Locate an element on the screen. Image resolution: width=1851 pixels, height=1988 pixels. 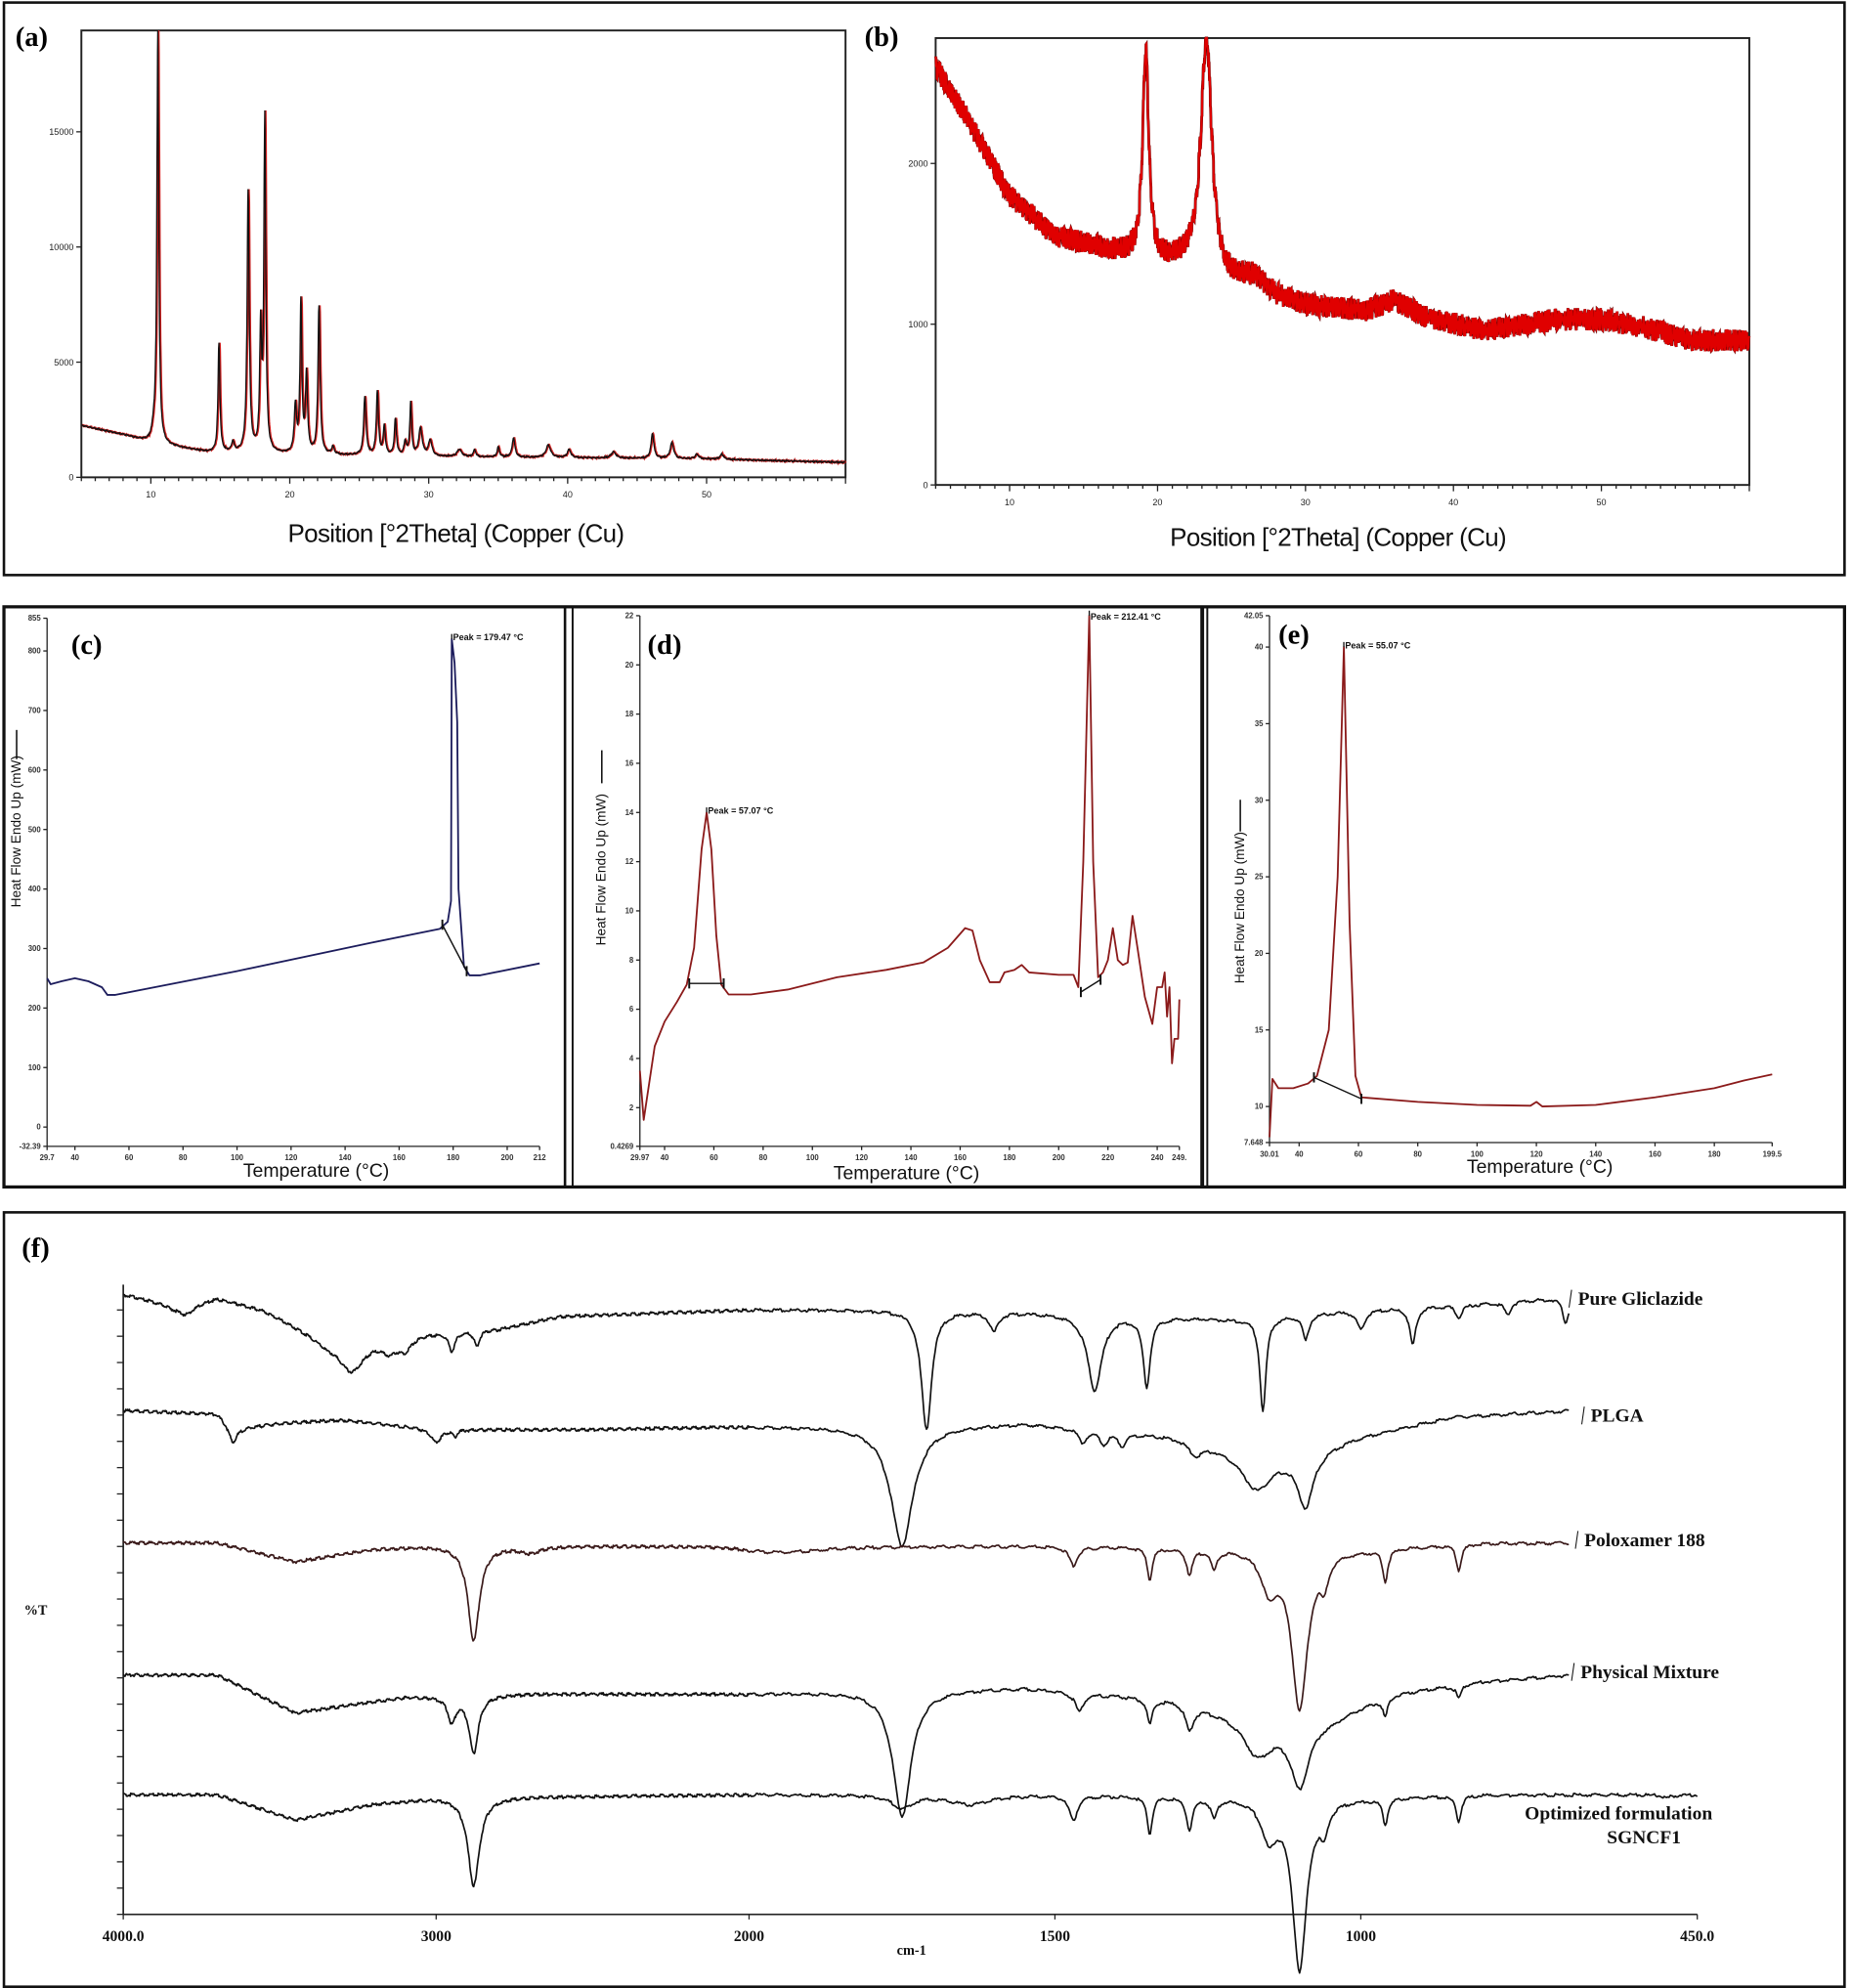
x-tick-label: 1500 is located at coordinates (1055, 1936).